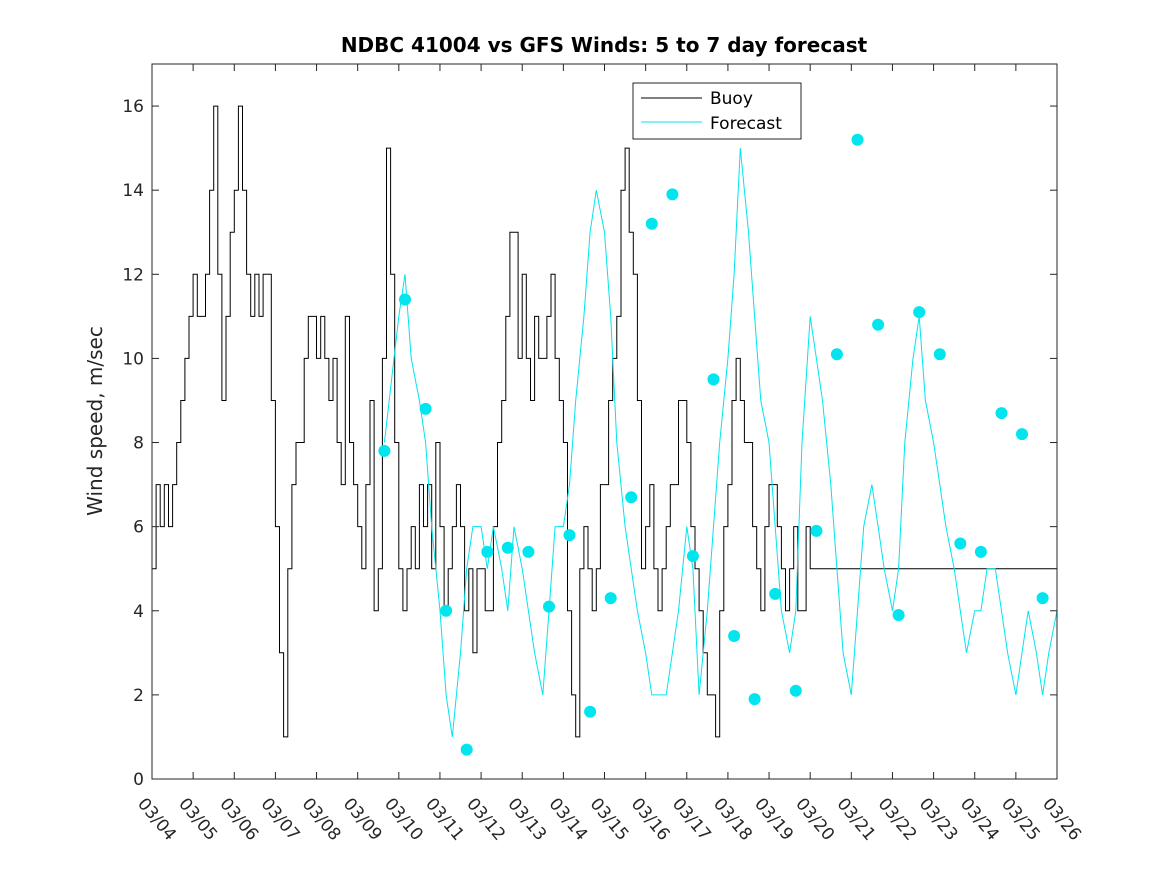 Image resolution: width=1167 pixels, height=875 pixels. Describe the element at coordinates (814, 819) in the screenshot. I see `x-tick-label: 03/20` at that location.